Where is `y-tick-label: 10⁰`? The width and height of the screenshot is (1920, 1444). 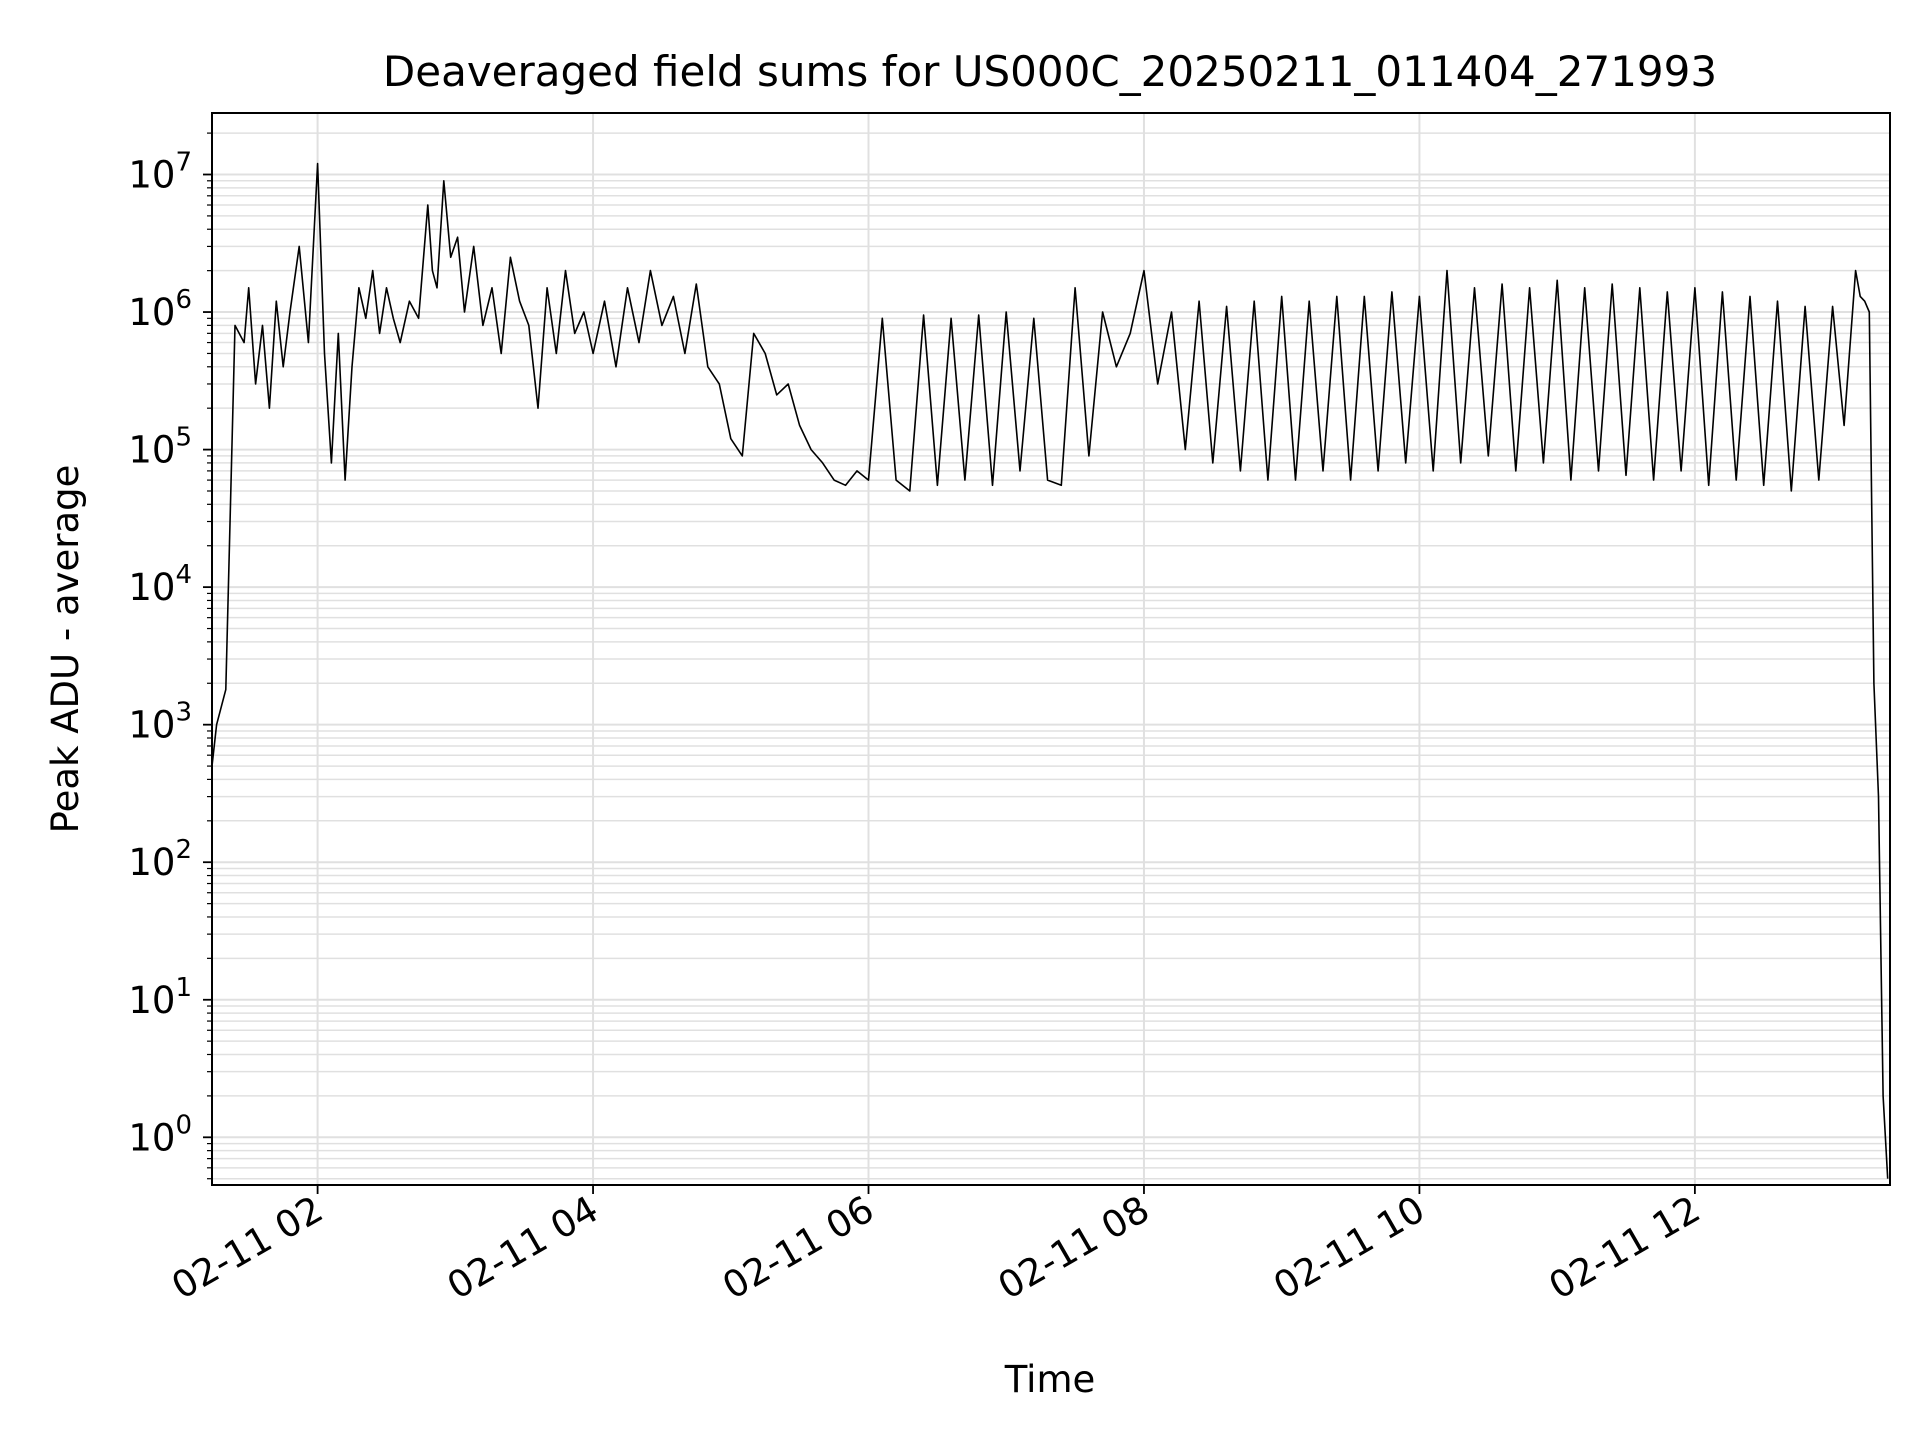
y-tick-label: 10⁰ is located at coordinates (160, 1134).